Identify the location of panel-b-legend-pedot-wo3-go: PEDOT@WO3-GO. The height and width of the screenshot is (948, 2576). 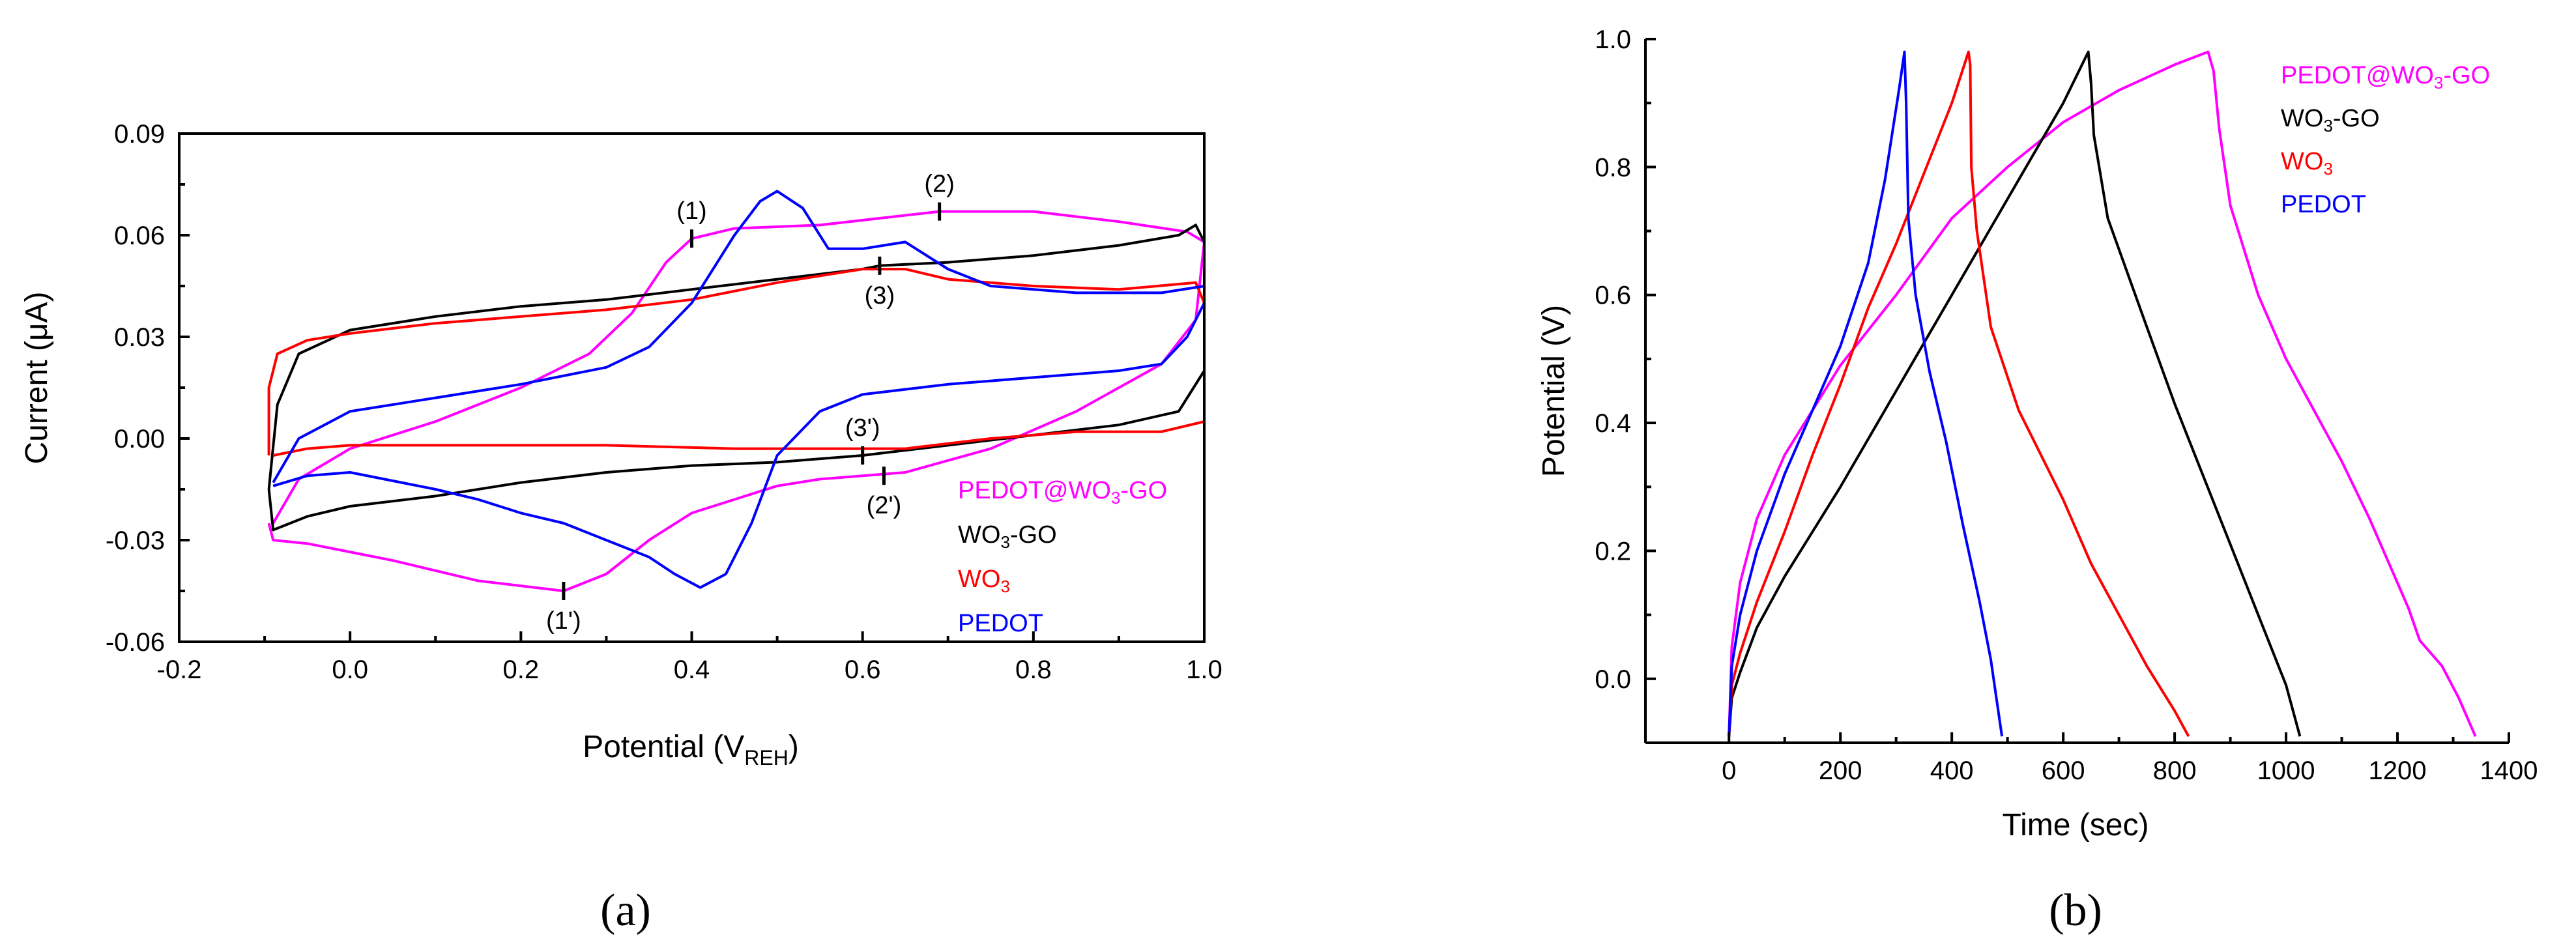
(2385, 77).